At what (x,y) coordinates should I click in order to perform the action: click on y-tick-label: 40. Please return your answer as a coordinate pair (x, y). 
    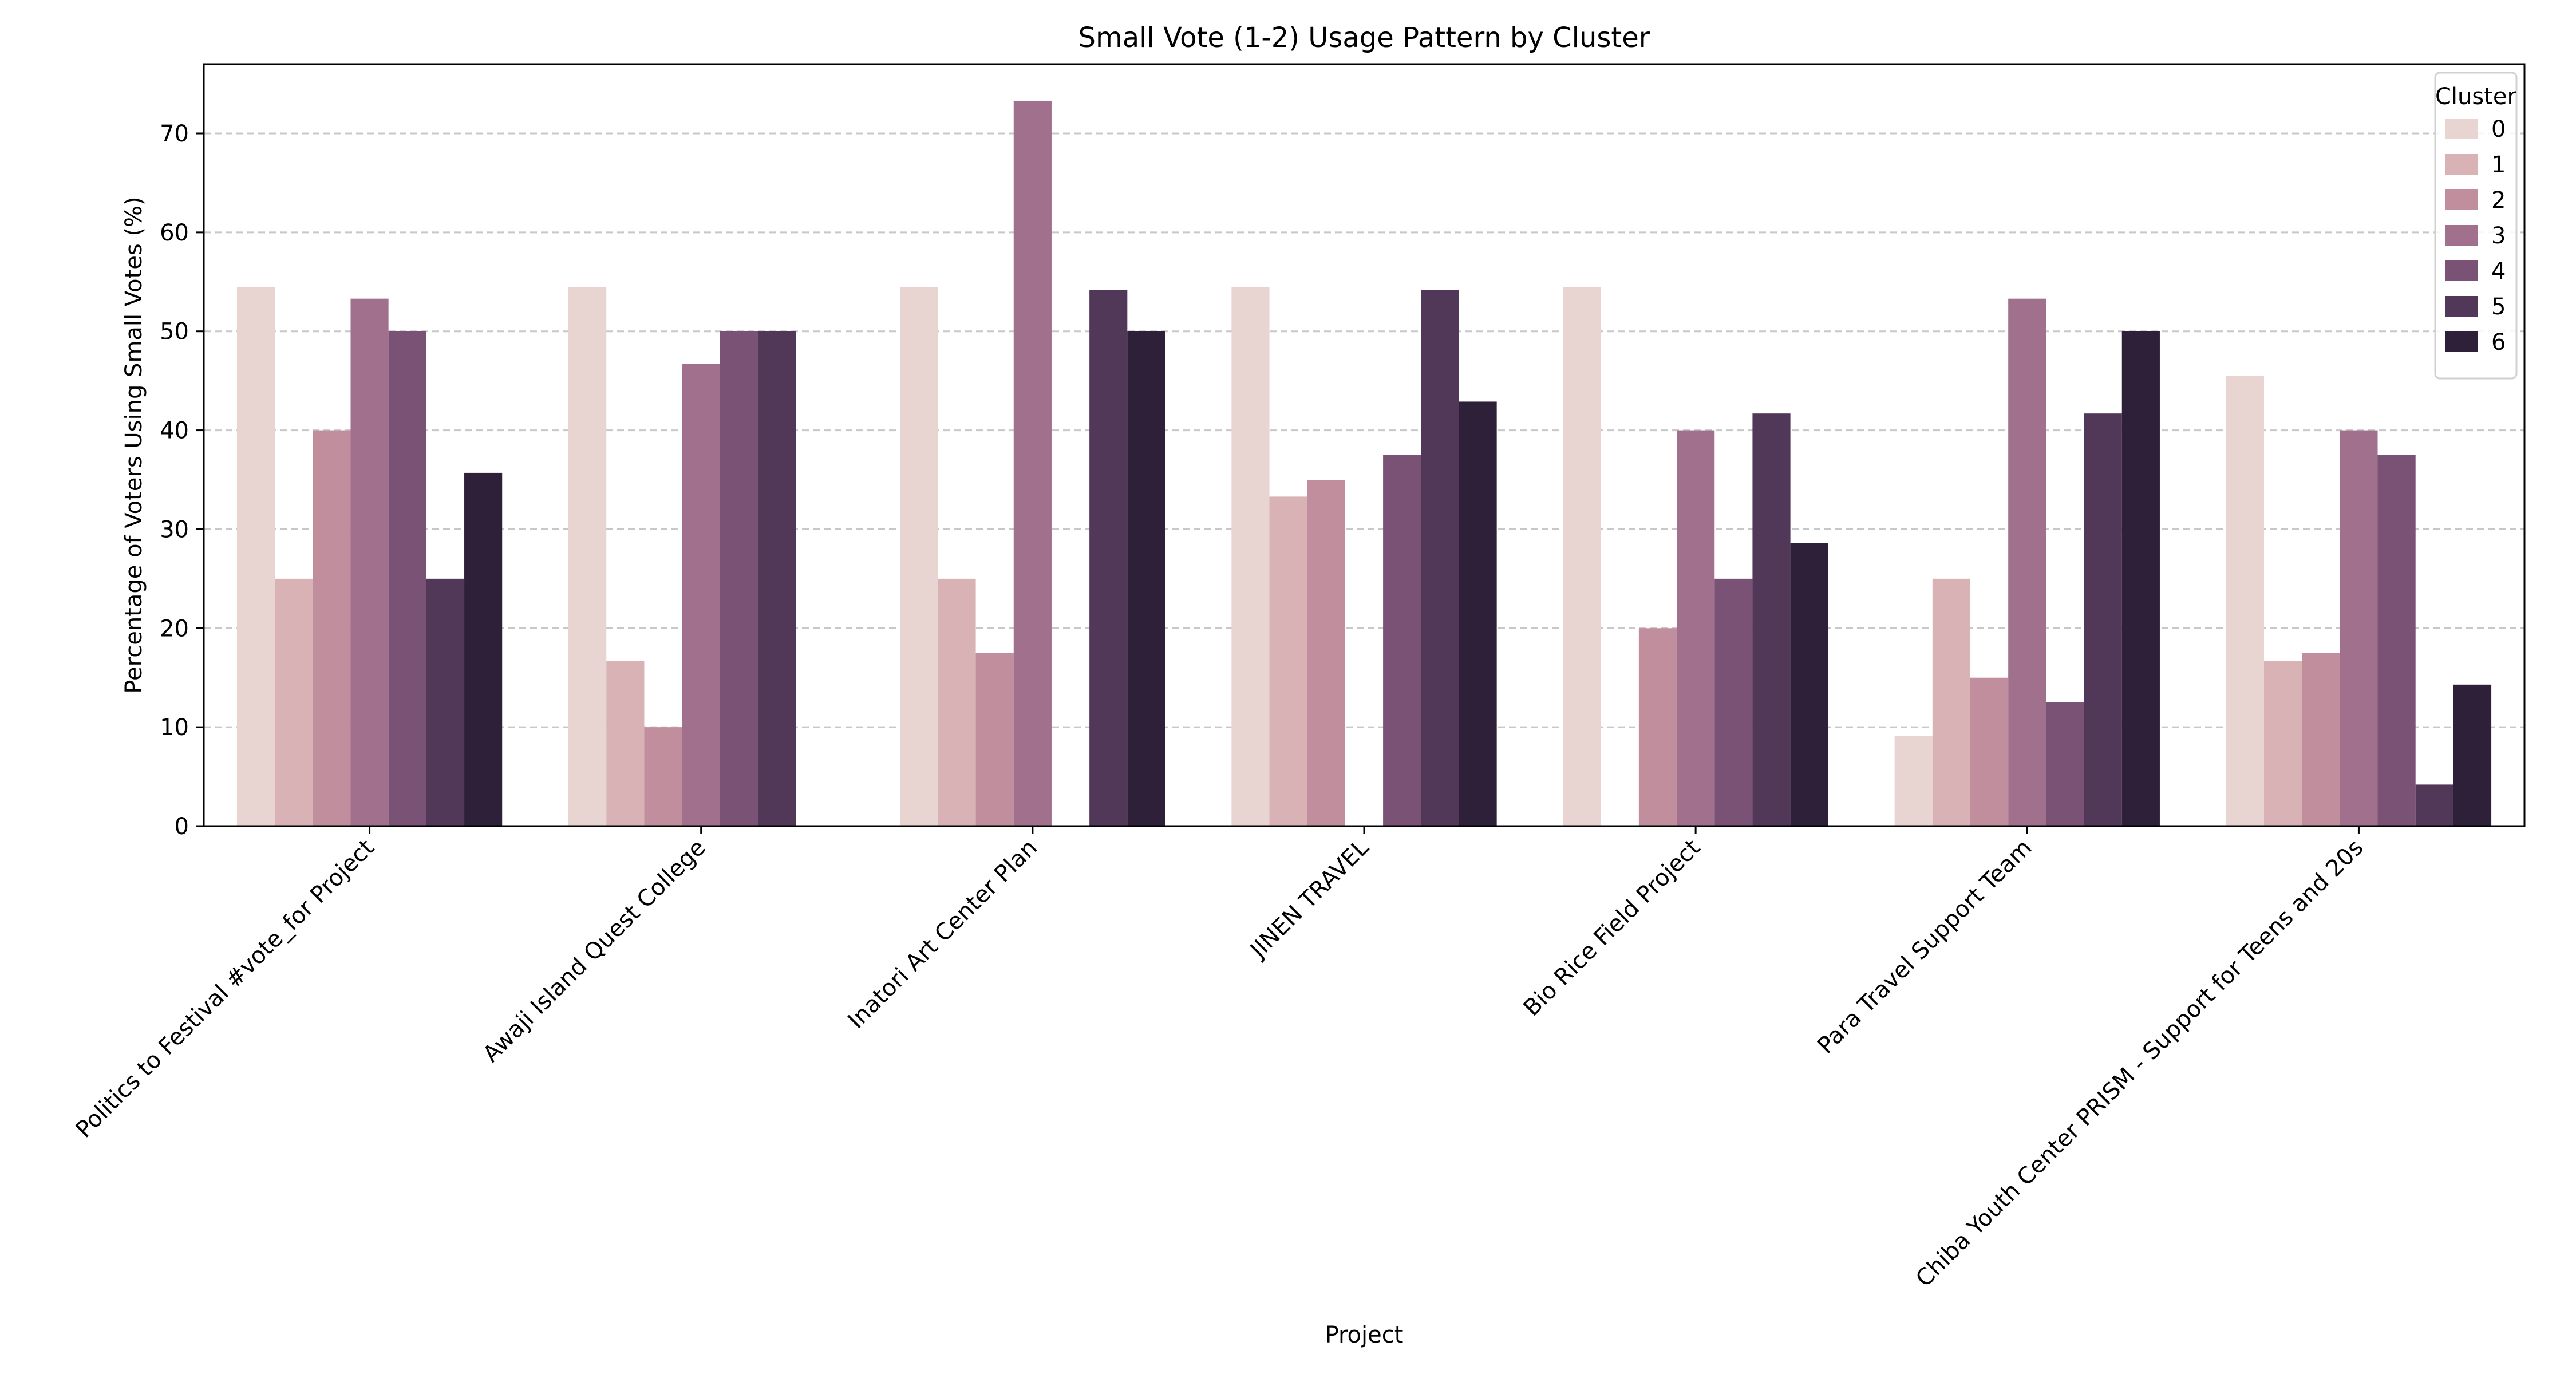
    Looking at the image, I should click on (174, 431).